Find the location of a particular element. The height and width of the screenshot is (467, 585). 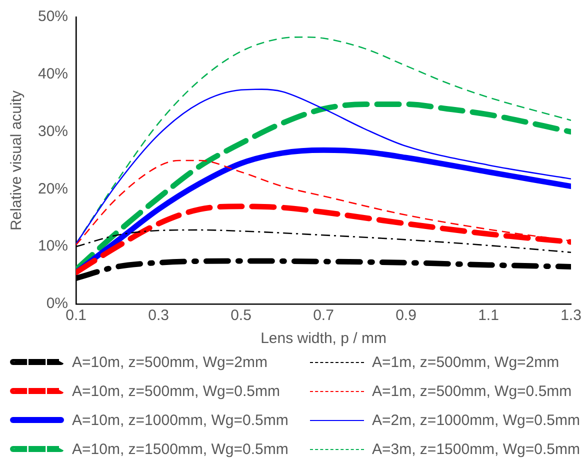

legend-label: A=10m, z=500mm, Wg=2mm is located at coordinates (170, 362).